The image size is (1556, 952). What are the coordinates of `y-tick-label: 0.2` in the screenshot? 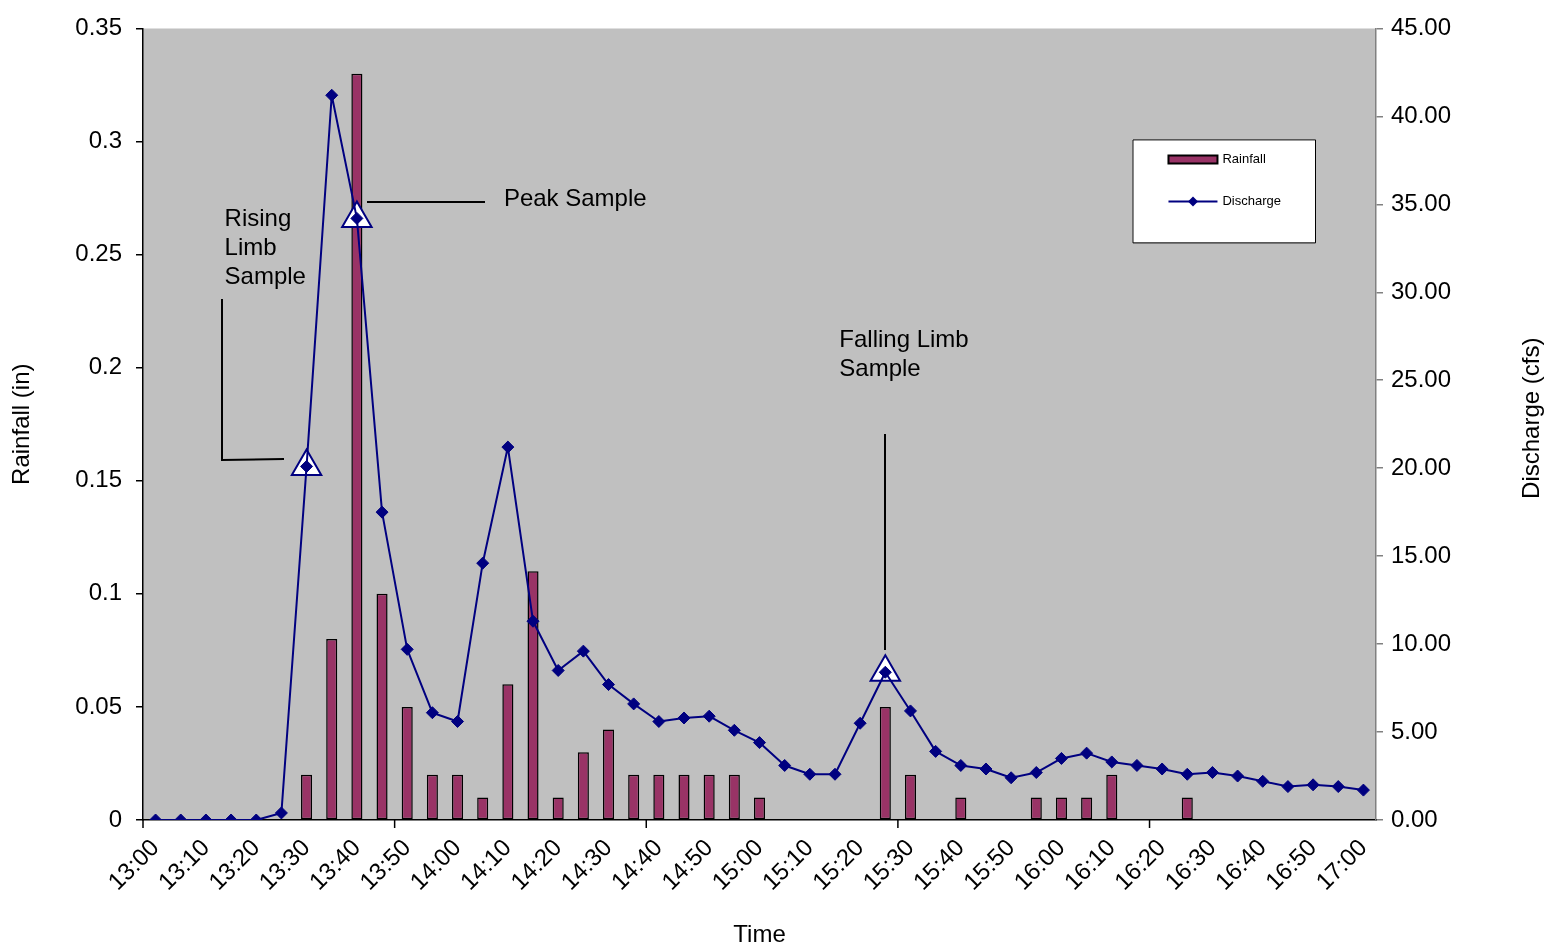 It's located at (105, 366).